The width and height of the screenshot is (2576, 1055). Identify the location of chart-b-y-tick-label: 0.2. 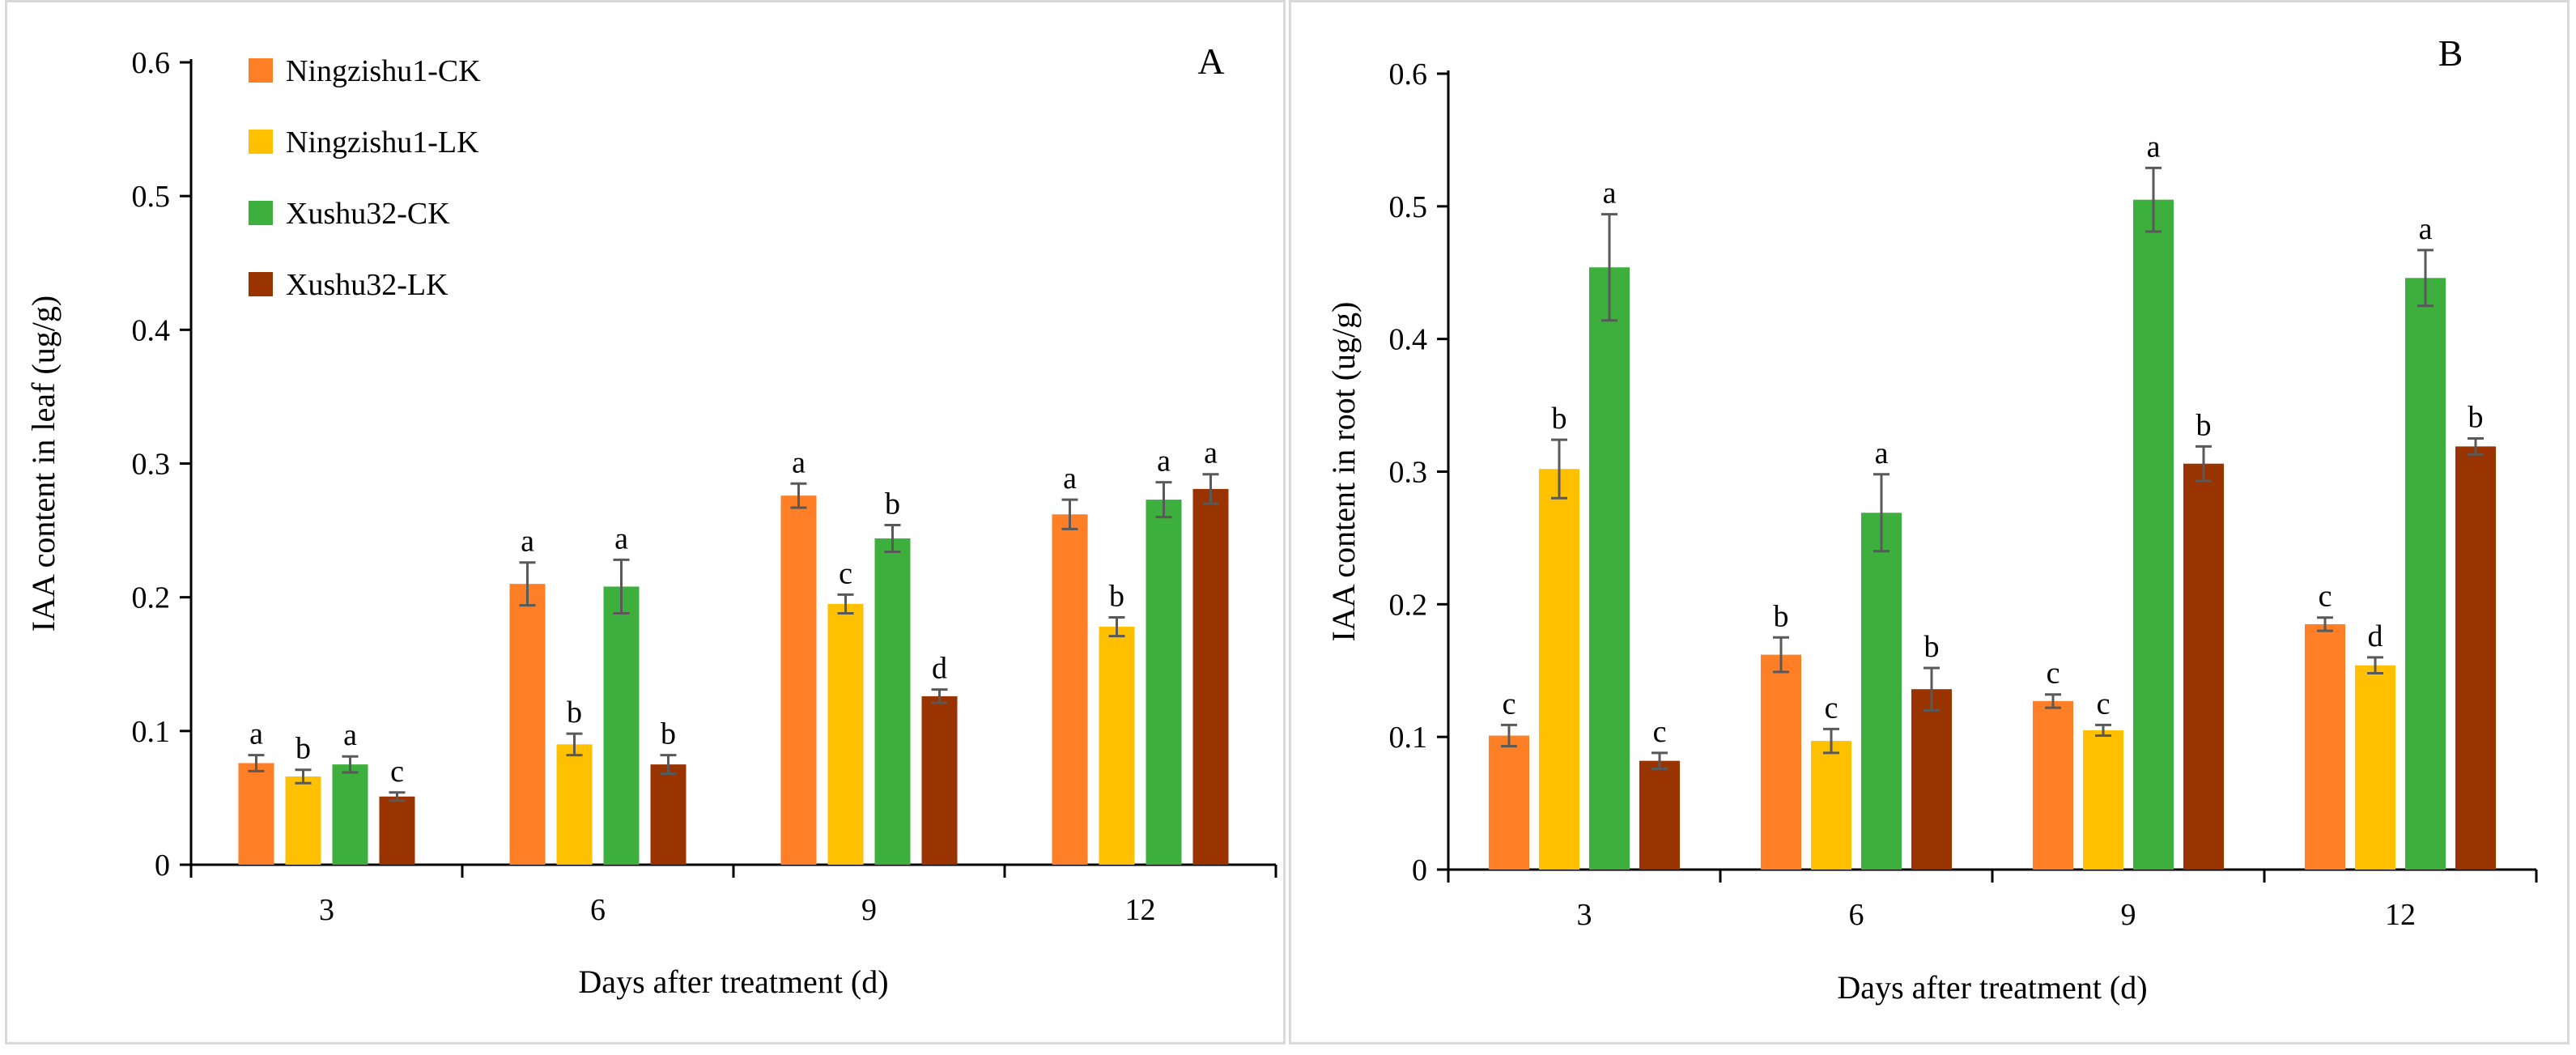
(1408, 605).